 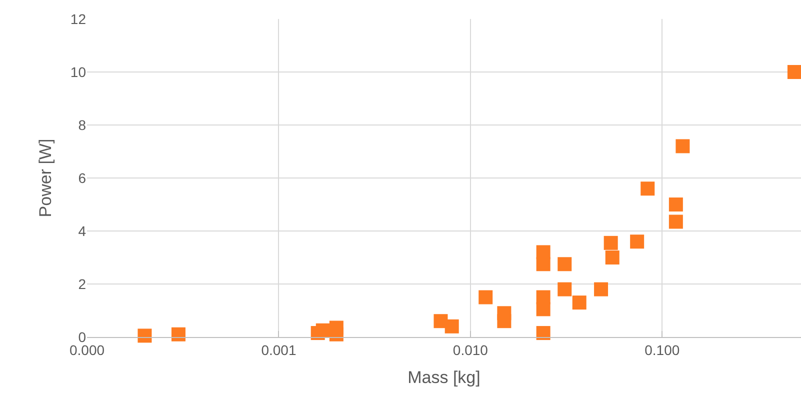 What do you see at coordinates (444, 378) in the screenshot?
I see `x-axis-title: Mass [kg]` at bounding box center [444, 378].